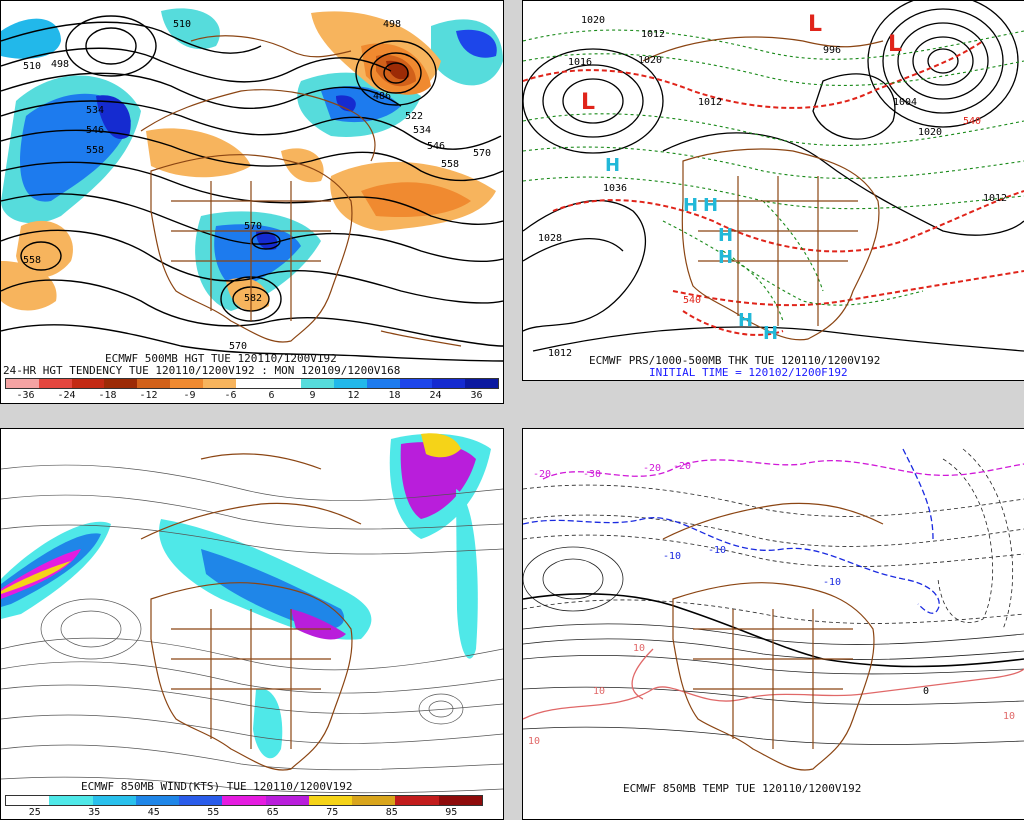 The width and height of the screenshot is (1024, 820). What do you see at coordinates (107, 395) in the screenshot?
I see `colorbar-tick-label: -18` at bounding box center [107, 395].